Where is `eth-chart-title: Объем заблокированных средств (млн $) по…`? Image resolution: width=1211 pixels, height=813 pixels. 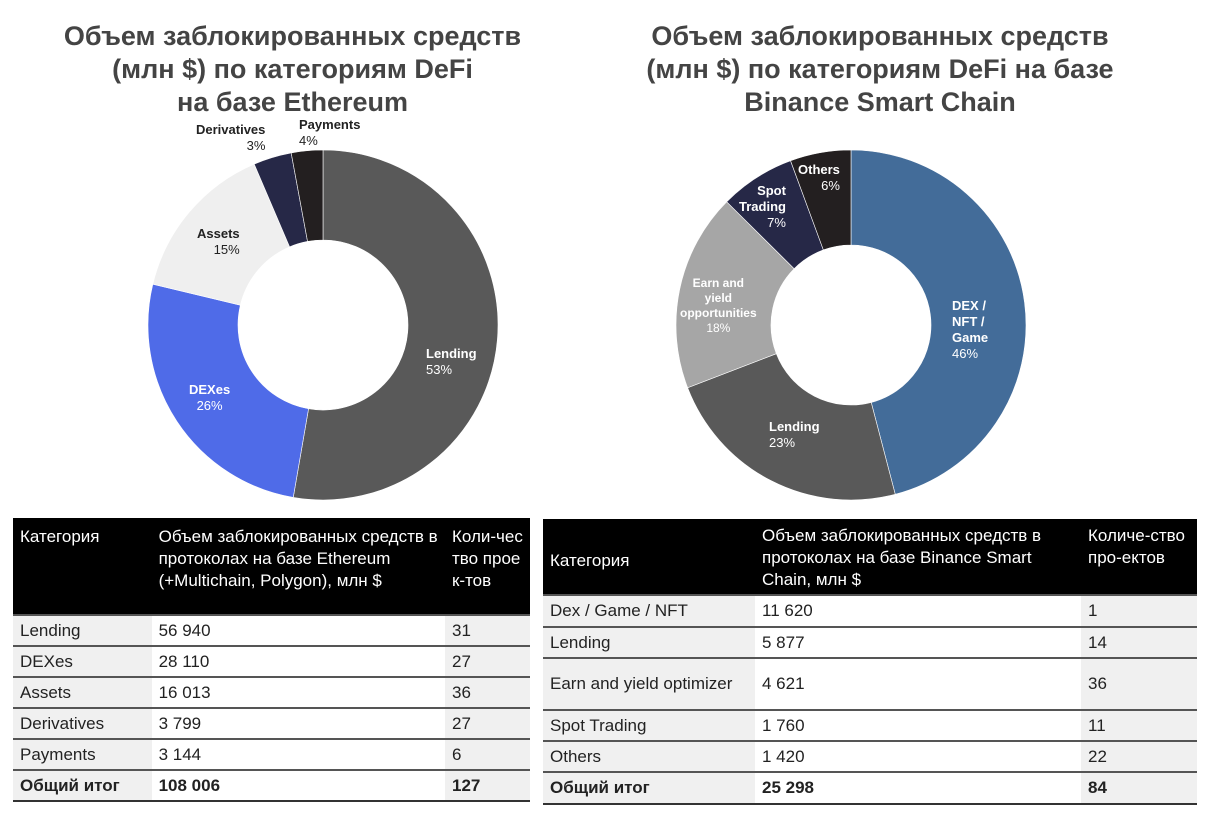 eth-chart-title: Объем заблокированных средств (млн $) по… is located at coordinates (292, 69).